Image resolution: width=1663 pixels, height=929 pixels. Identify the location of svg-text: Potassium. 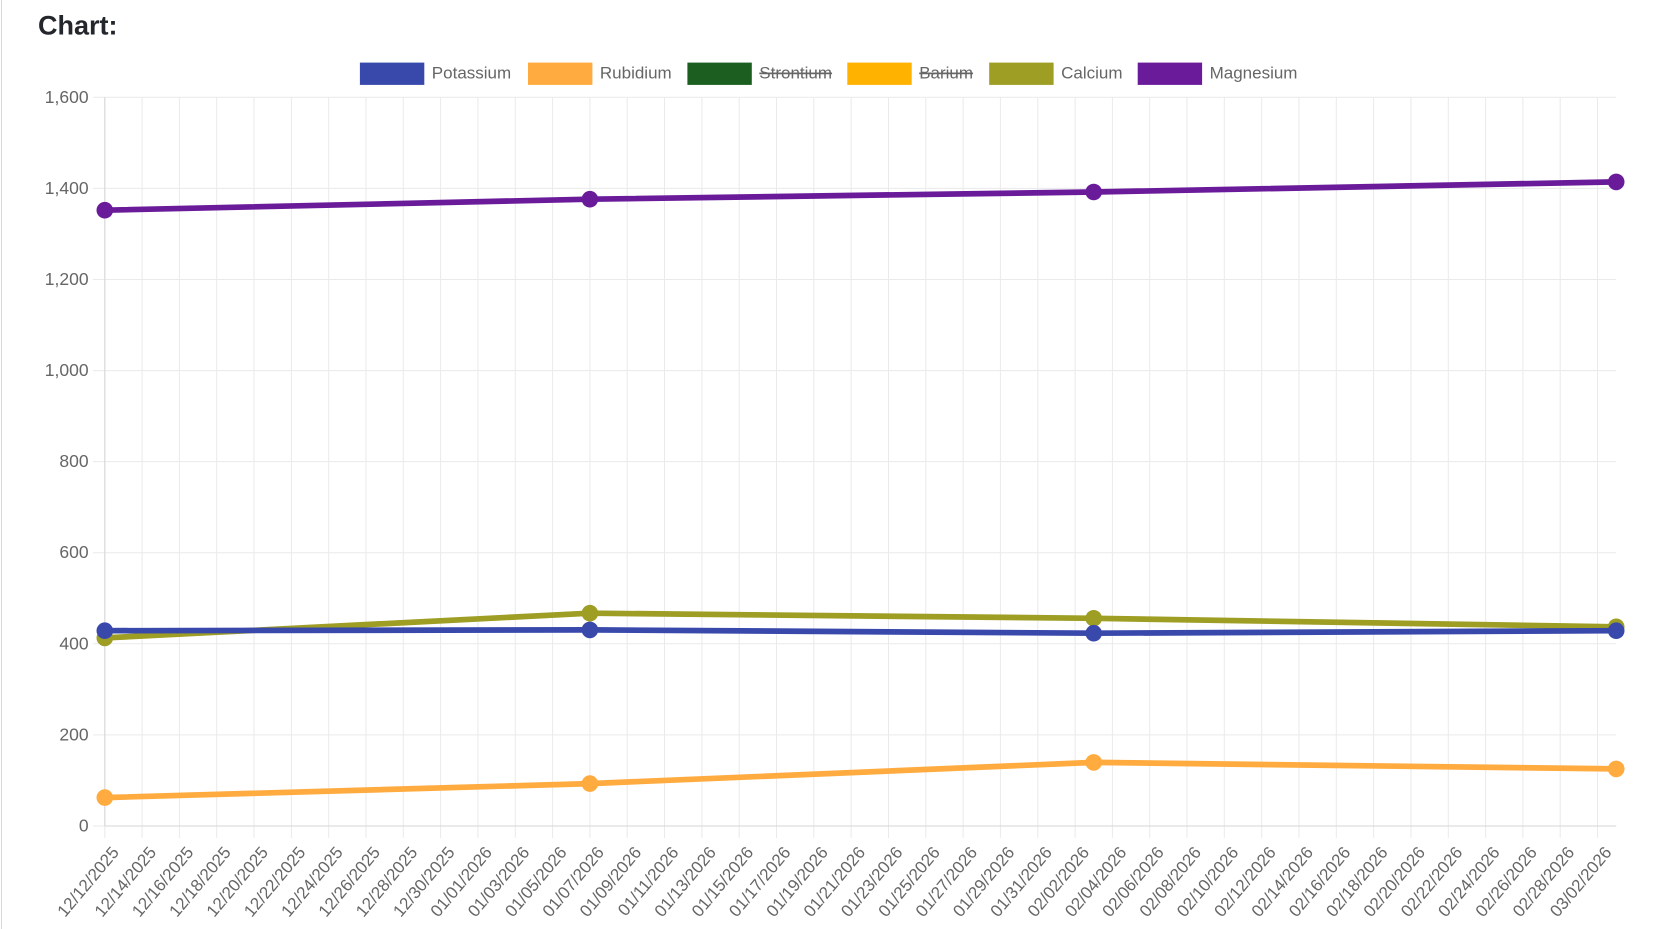
(471, 72).